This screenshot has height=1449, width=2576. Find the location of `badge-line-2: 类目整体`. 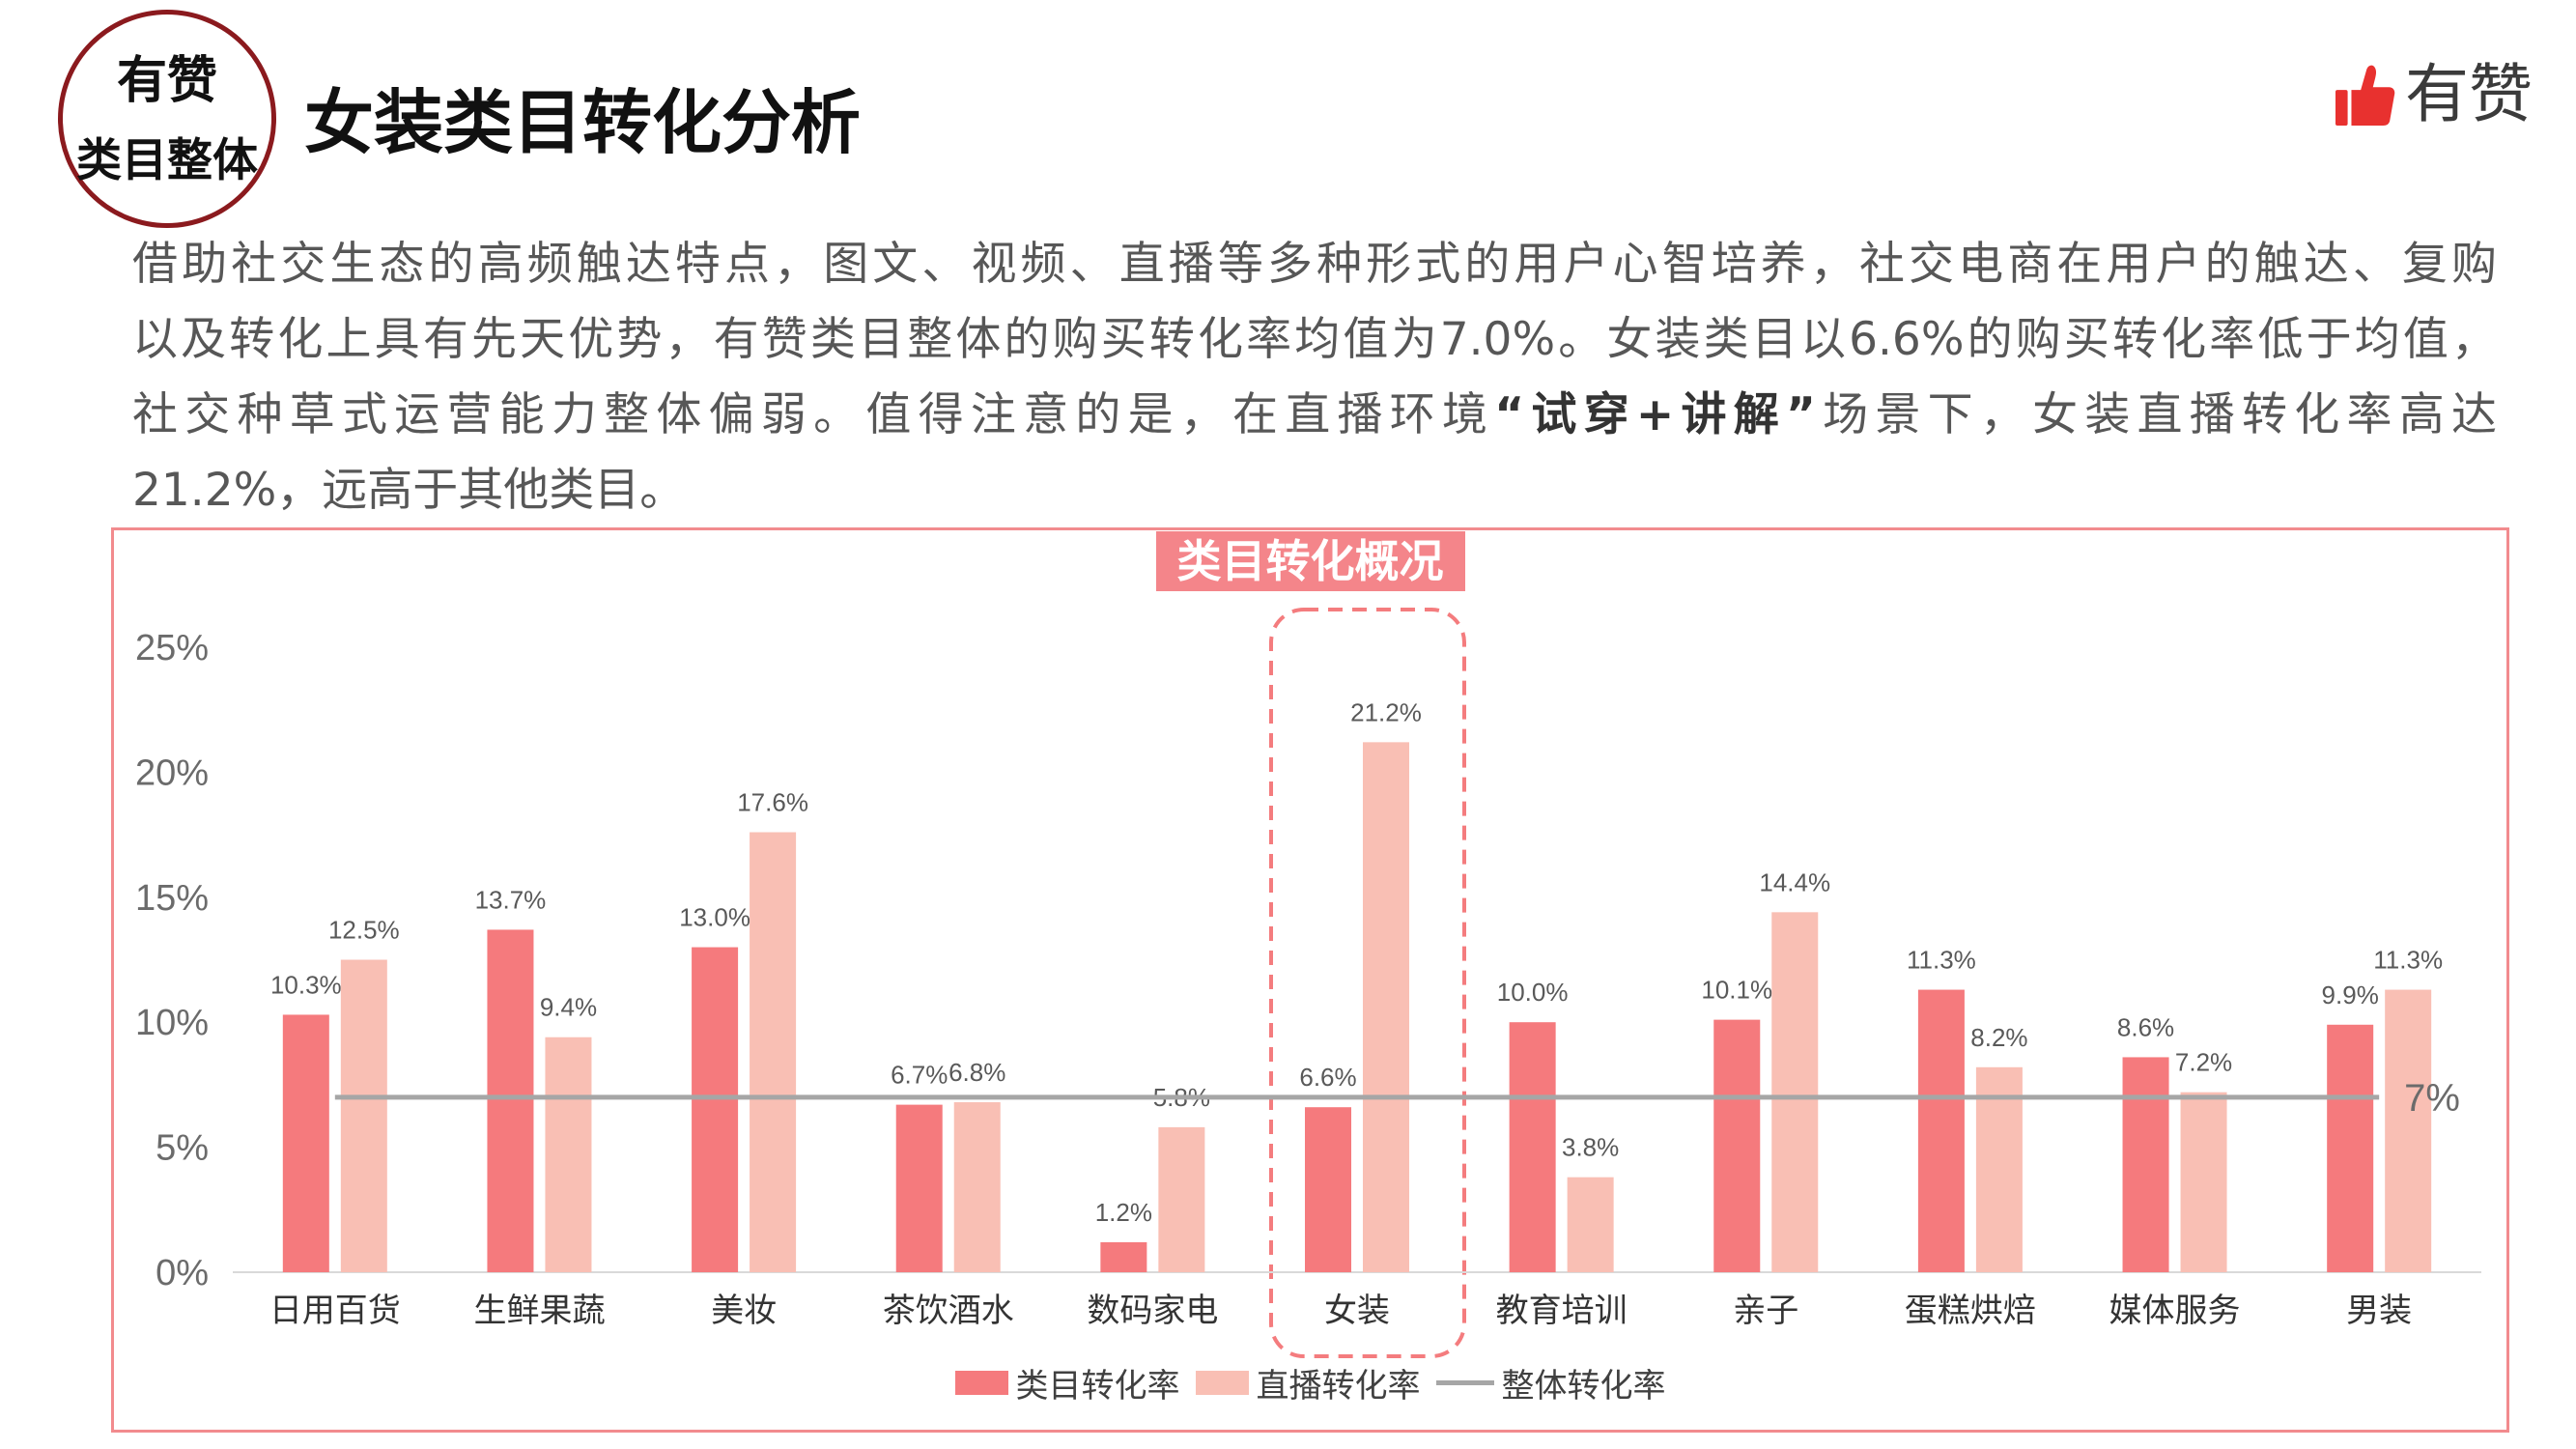

badge-line-2: 类目整体 is located at coordinates (167, 160).